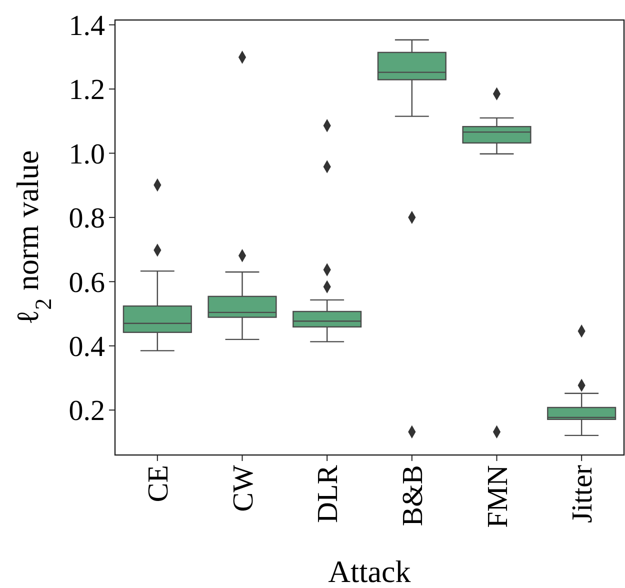  What do you see at coordinates (86, 154) in the screenshot?
I see `y-tick-label: 1.0` at bounding box center [86, 154].